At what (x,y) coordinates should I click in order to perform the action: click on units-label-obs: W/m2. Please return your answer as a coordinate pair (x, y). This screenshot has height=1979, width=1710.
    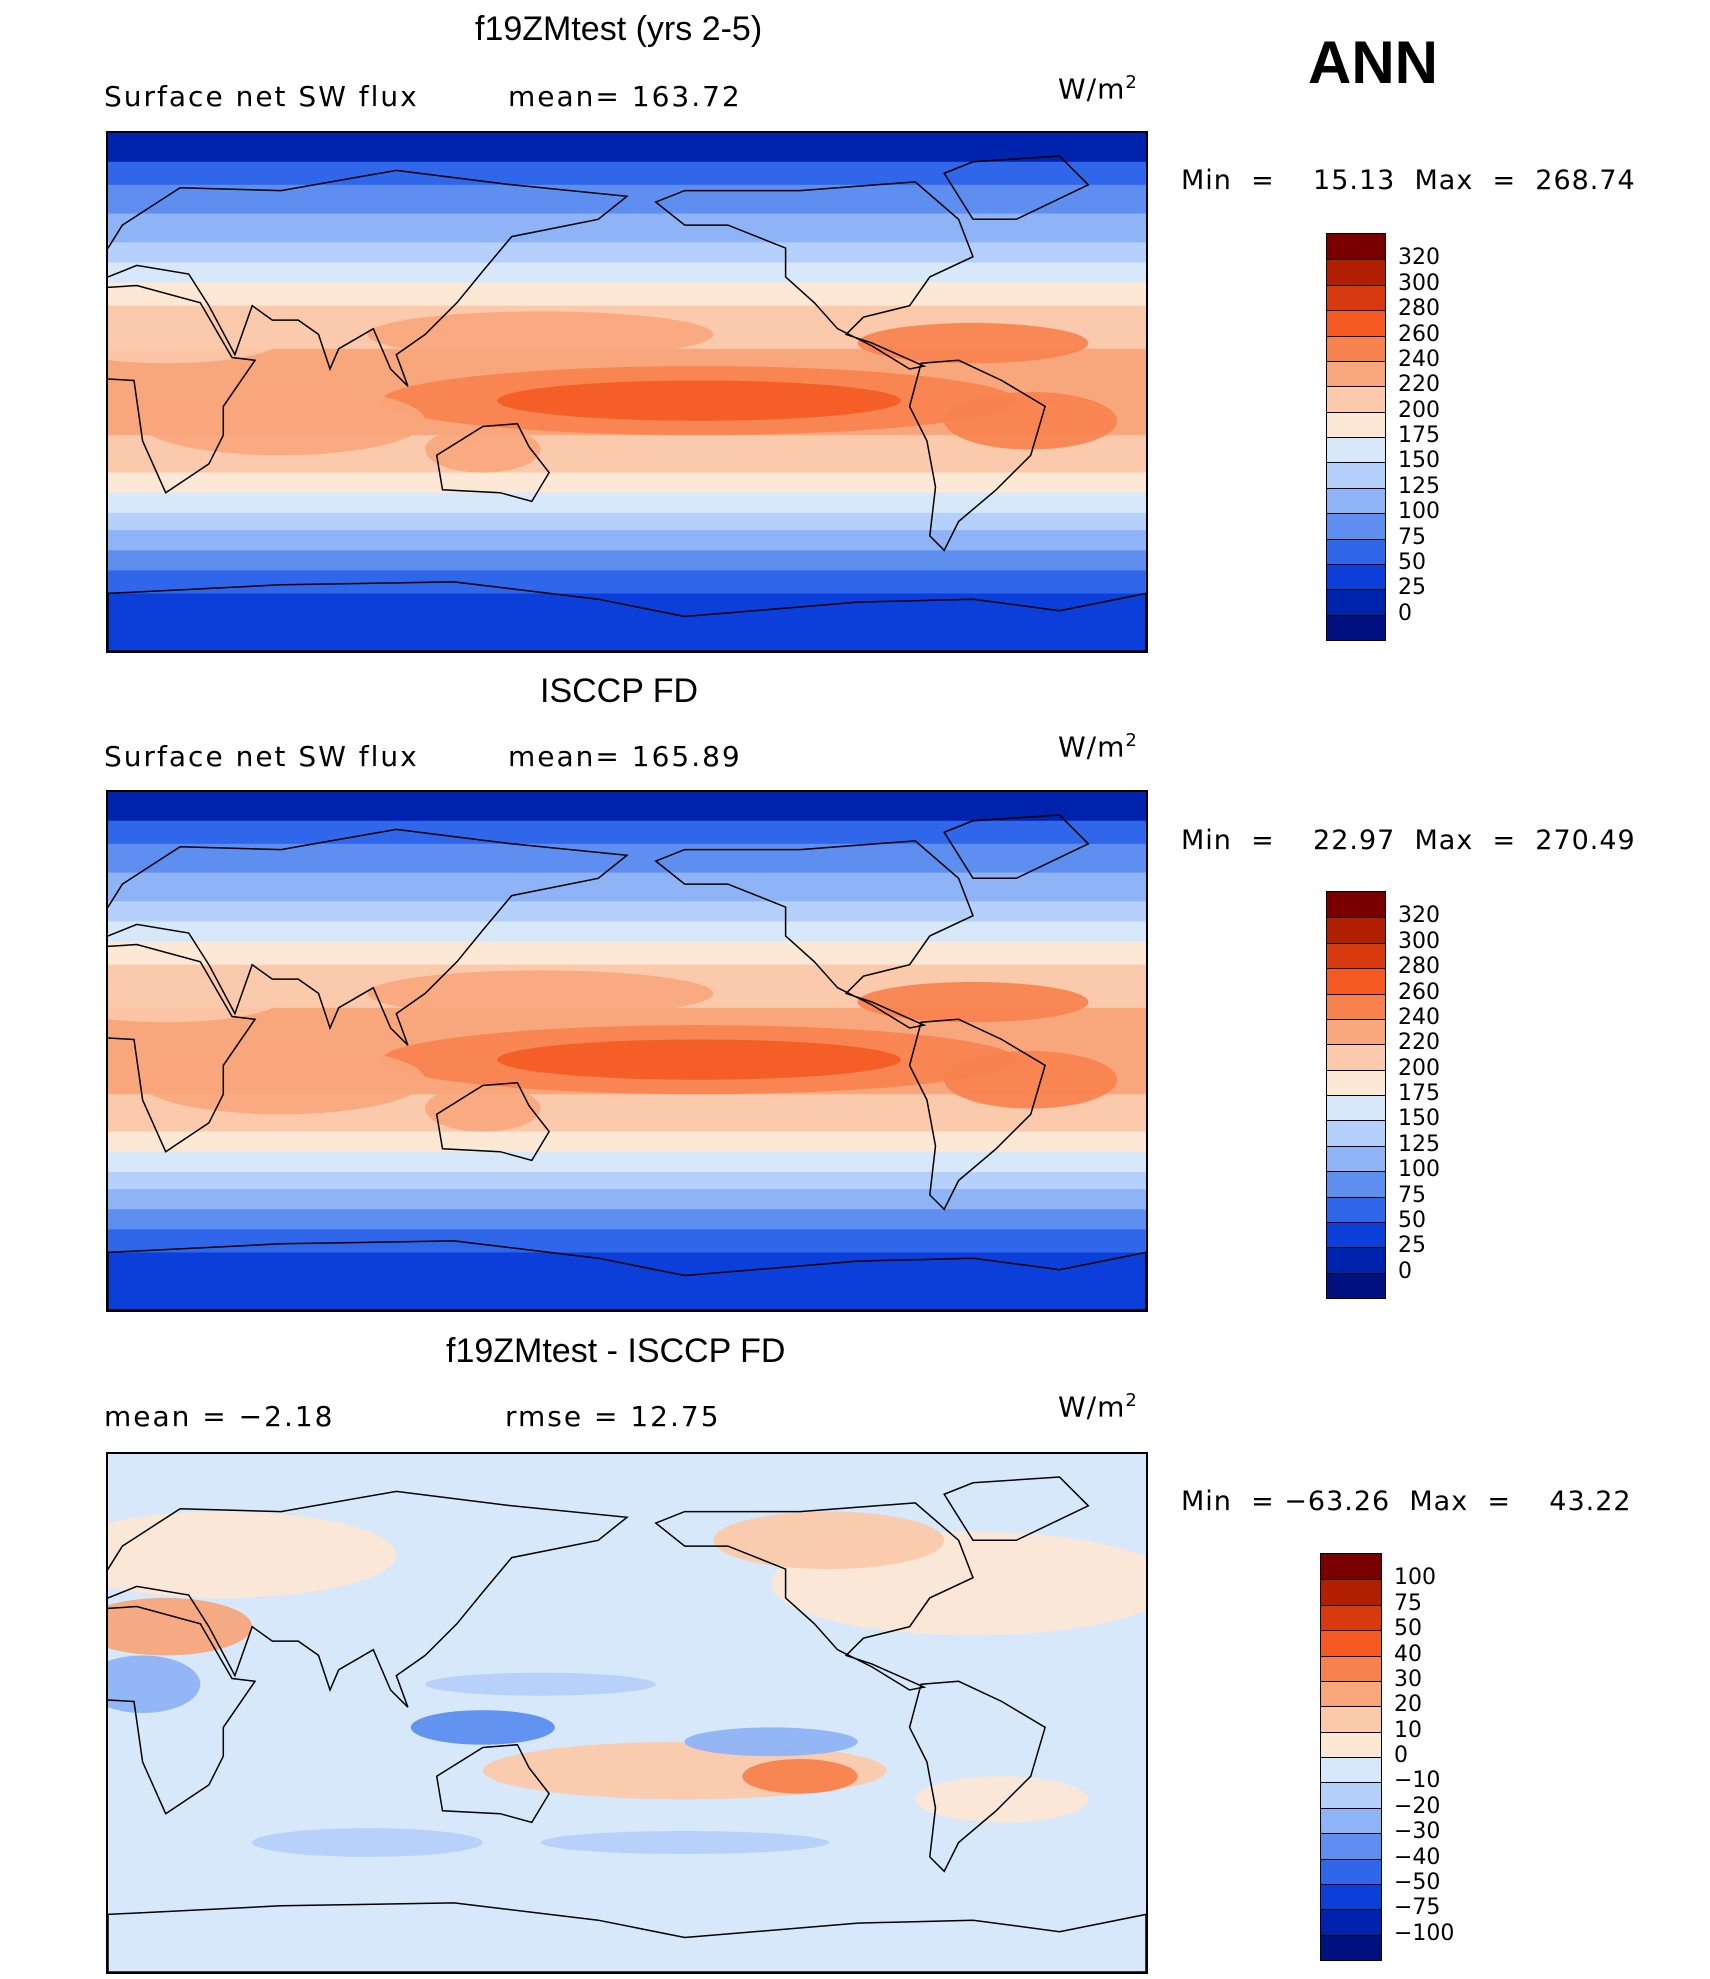
    Looking at the image, I should click on (1098, 747).